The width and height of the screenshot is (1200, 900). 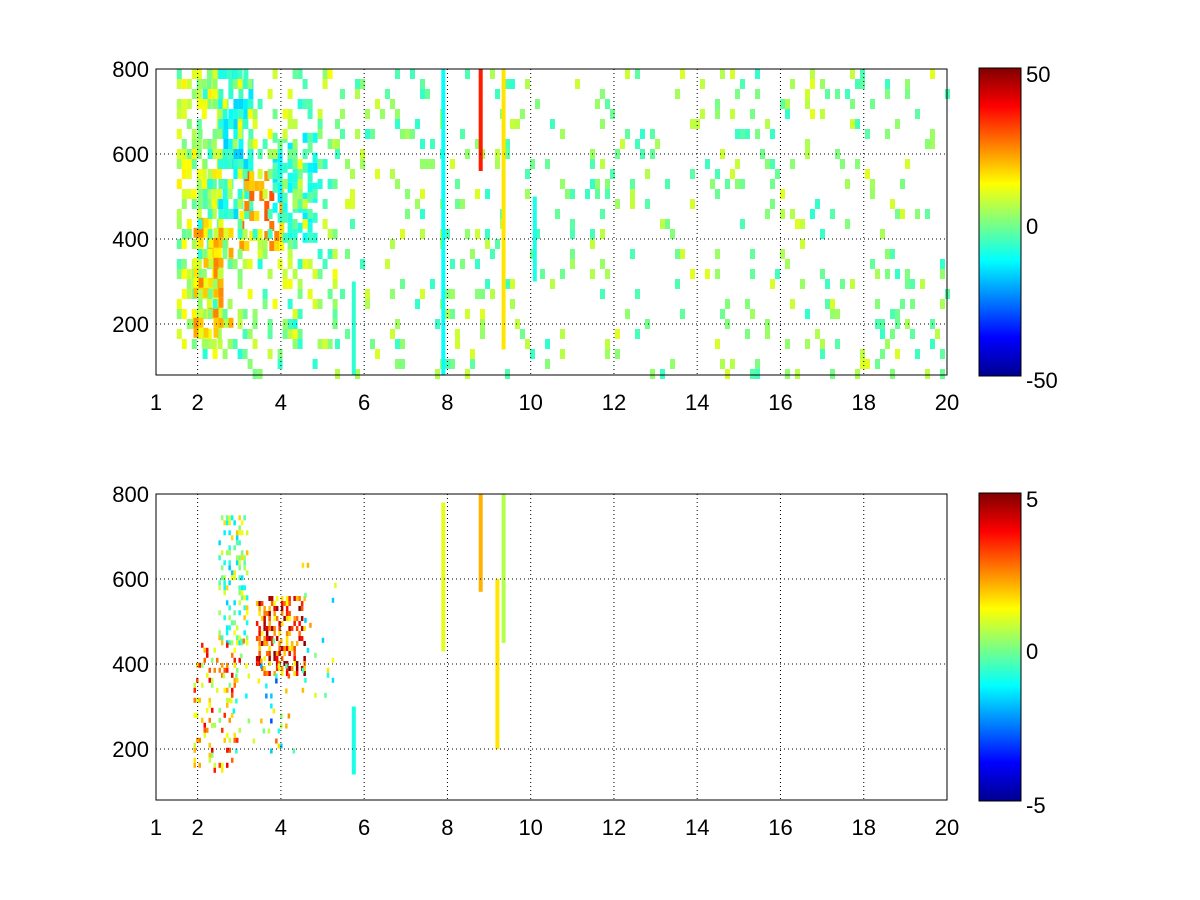 I want to click on y-tick-label: 600, so click(x=130, y=579).